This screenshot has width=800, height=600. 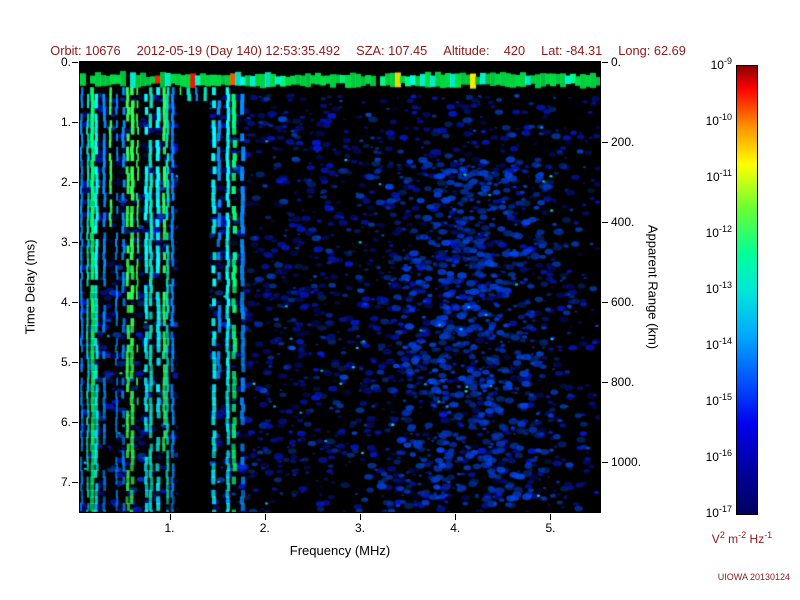 What do you see at coordinates (616, 62) in the screenshot?
I see `y-right-tick-label: 0.` at bounding box center [616, 62].